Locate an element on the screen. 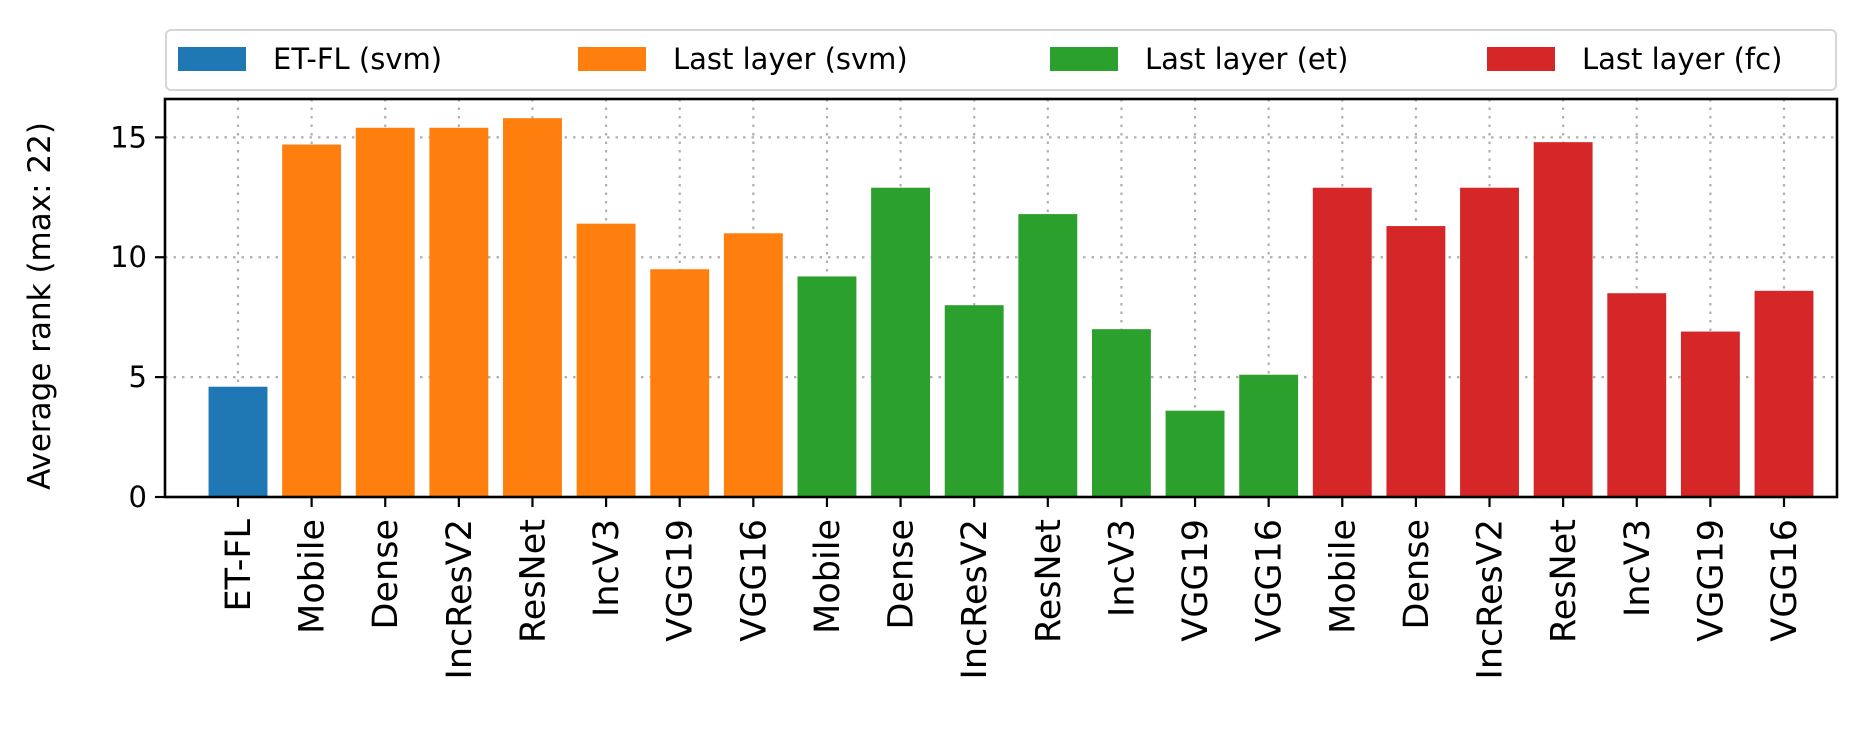 The image size is (1849, 748). legend-box is located at coordinates (1001, 60).